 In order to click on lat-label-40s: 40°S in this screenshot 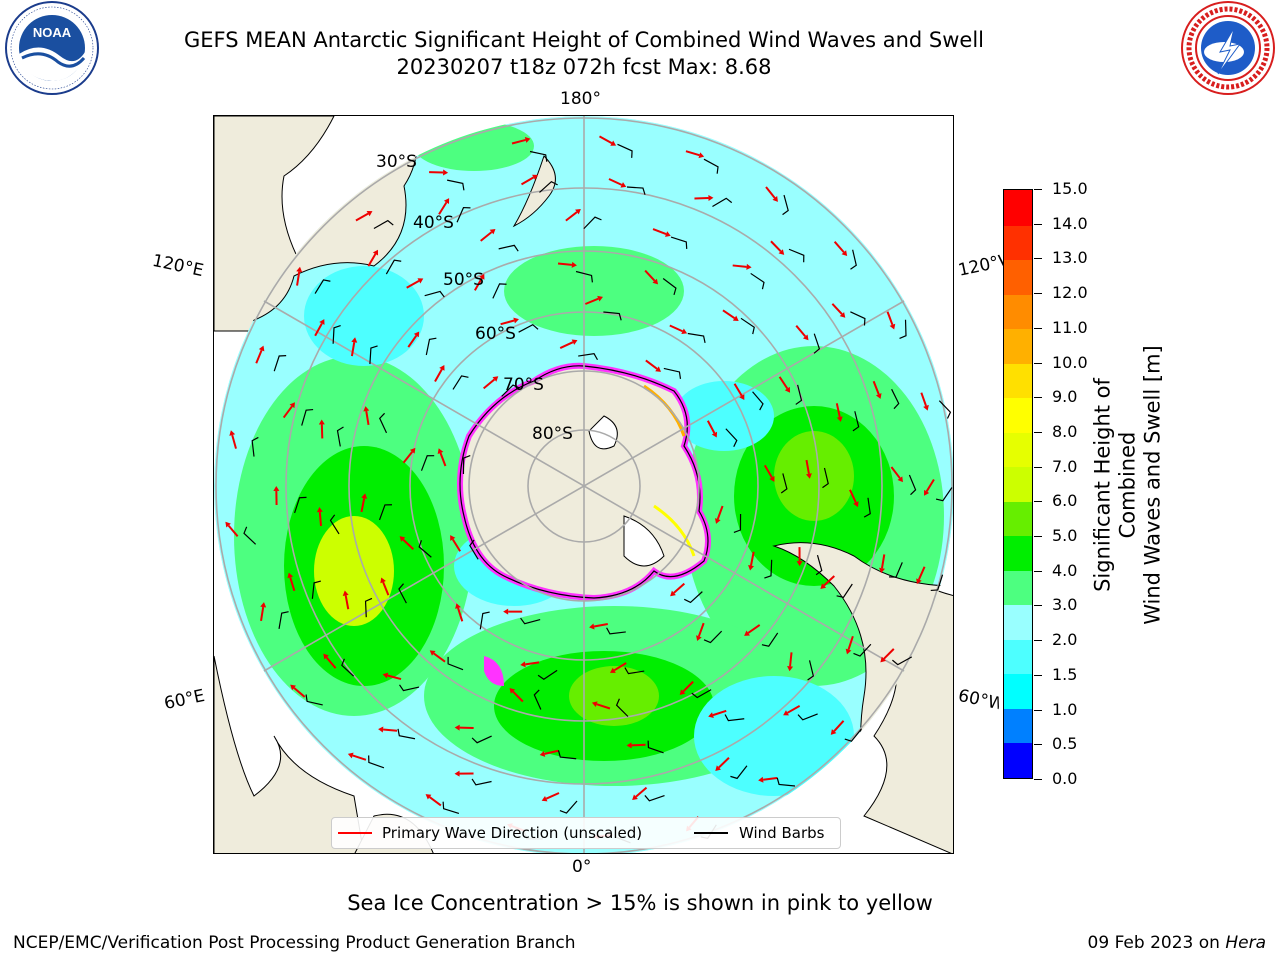, I will do `click(433, 223)`.